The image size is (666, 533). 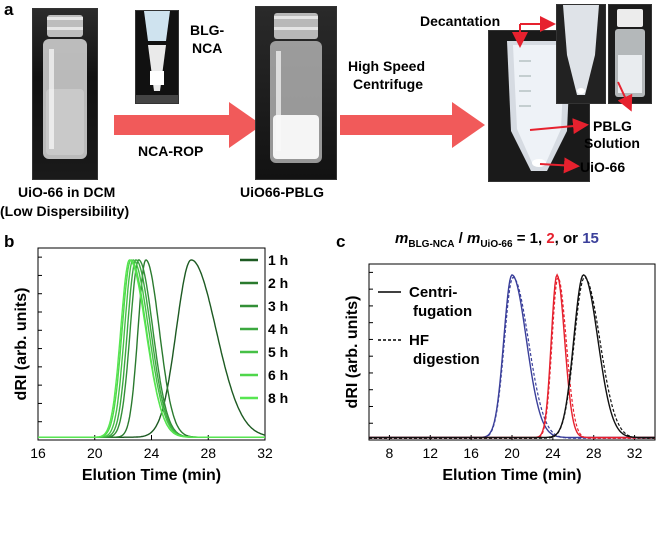 I want to click on legend-label: 6 h, so click(x=278, y=375).